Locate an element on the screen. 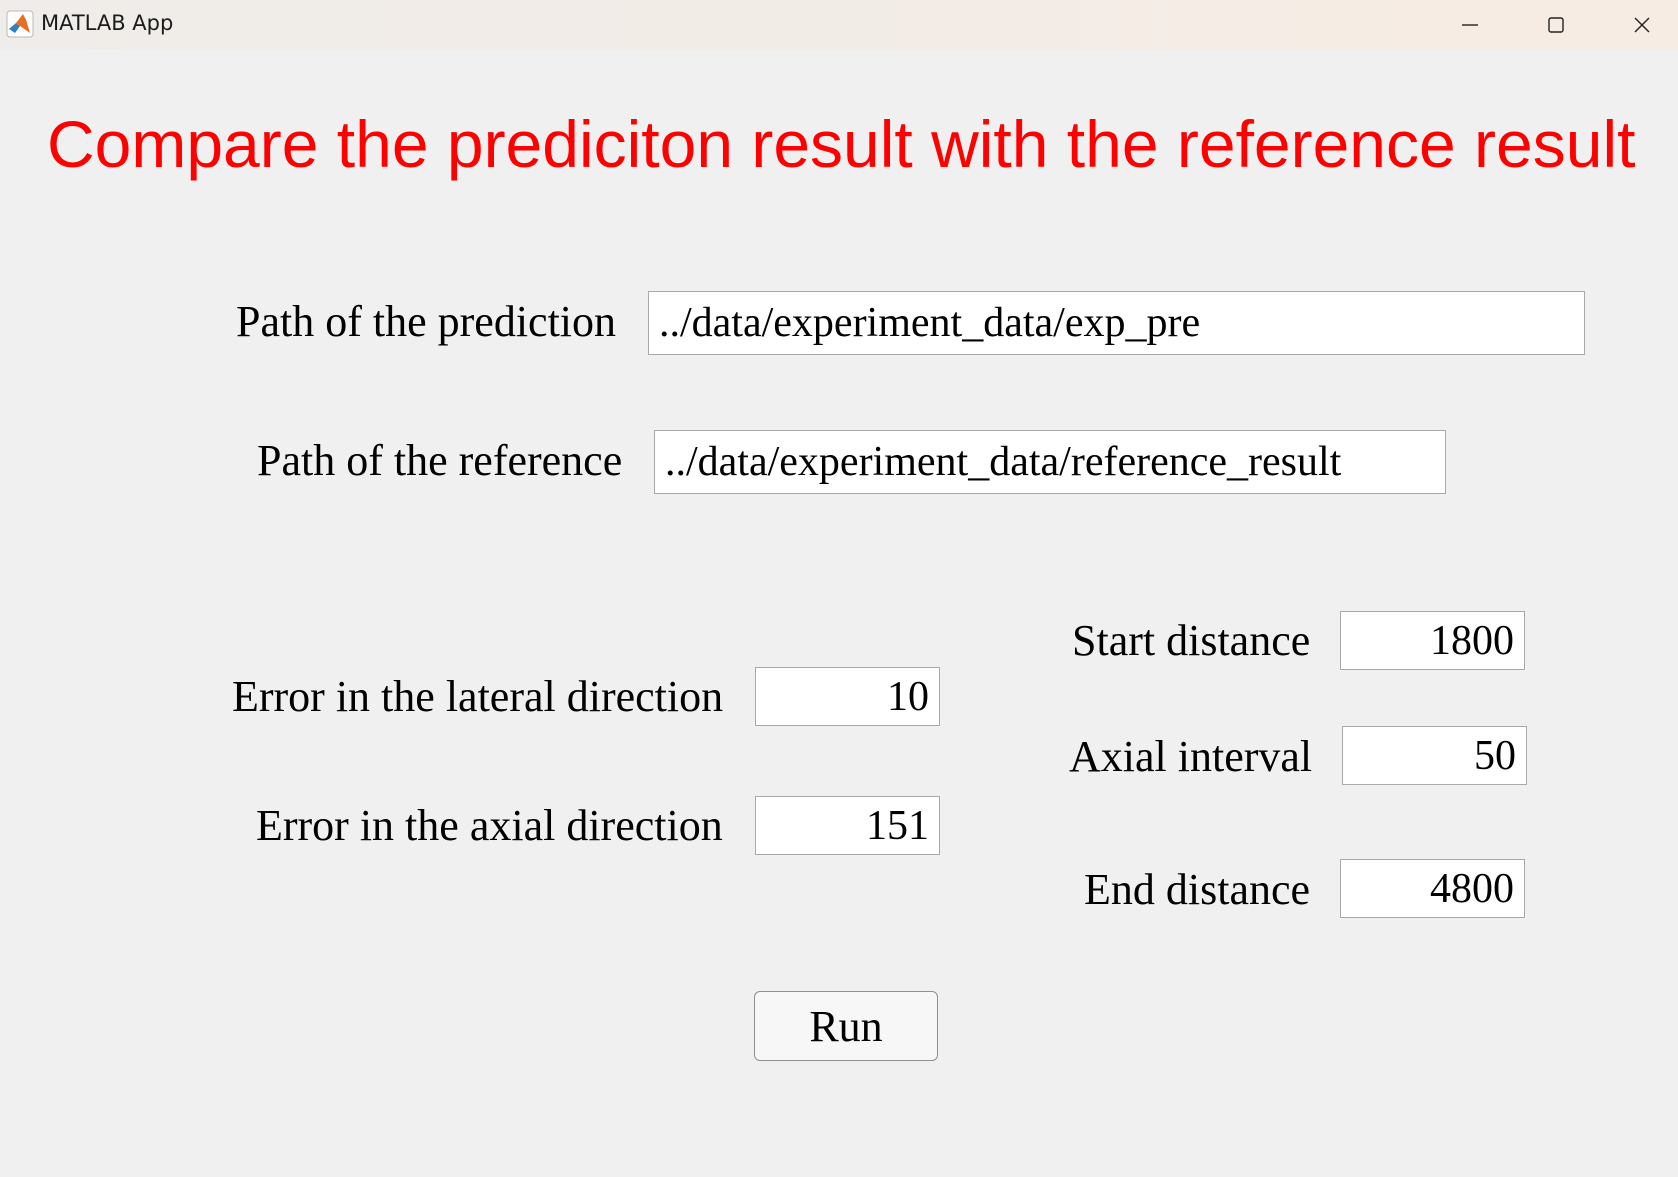  axial-error-label: Error in the axial direction is located at coordinates (489, 825).